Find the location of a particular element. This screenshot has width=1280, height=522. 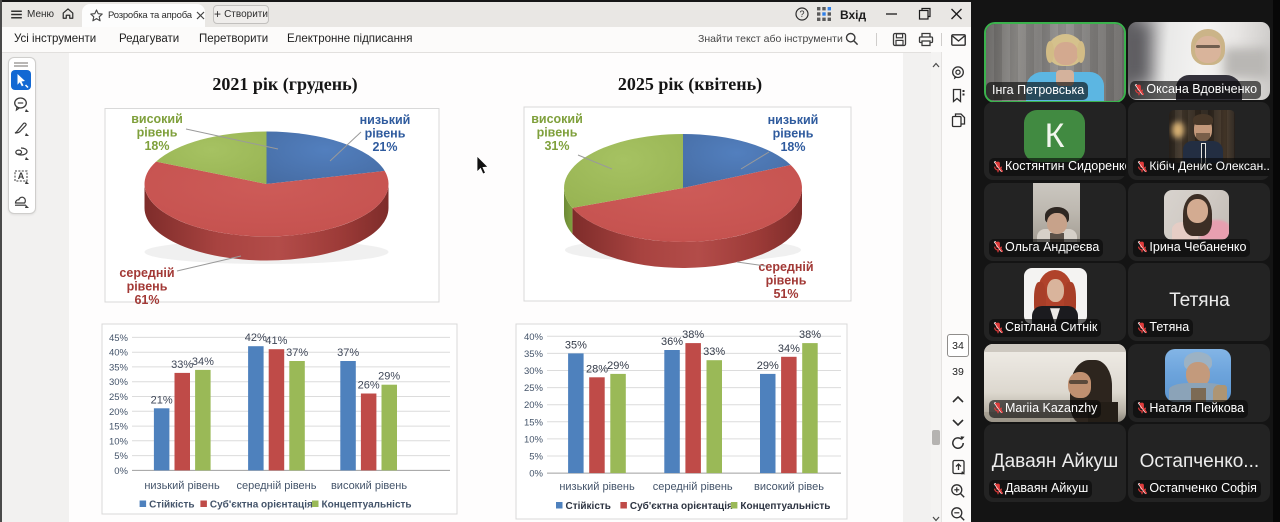

svg-text: 51% is located at coordinates (785, 294).